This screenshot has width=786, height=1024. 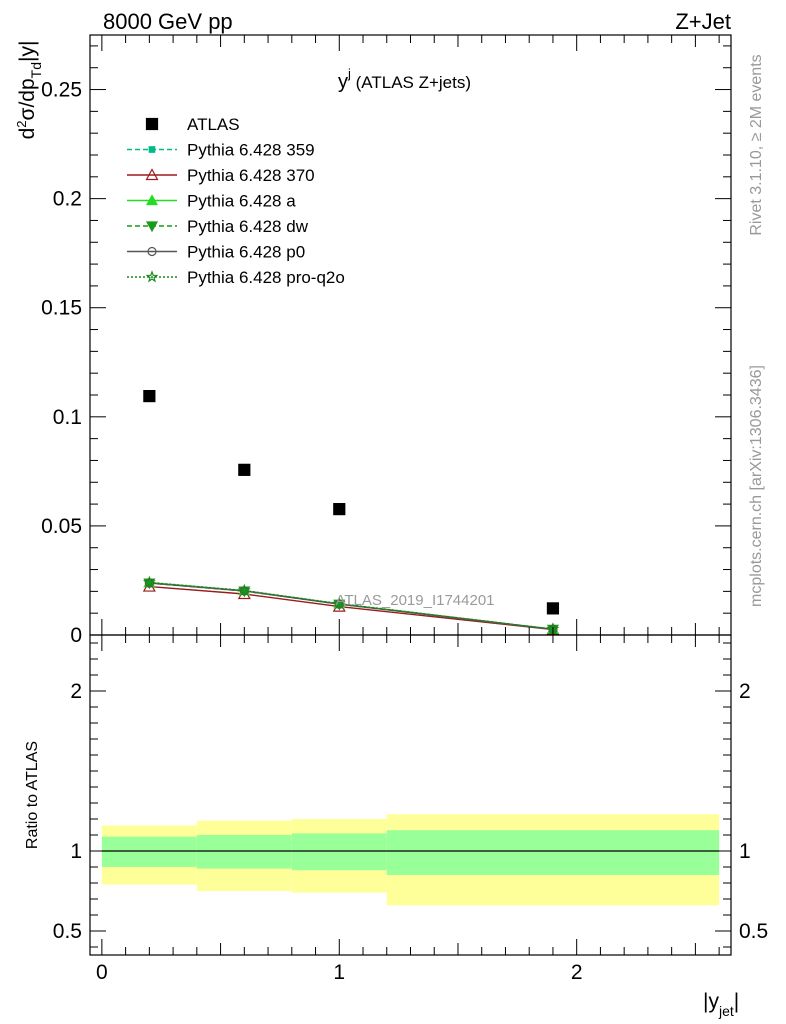 What do you see at coordinates (67, 199) in the screenshot?
I see `main-y-tick-label: 0.2` at bounding box center [67, 199].